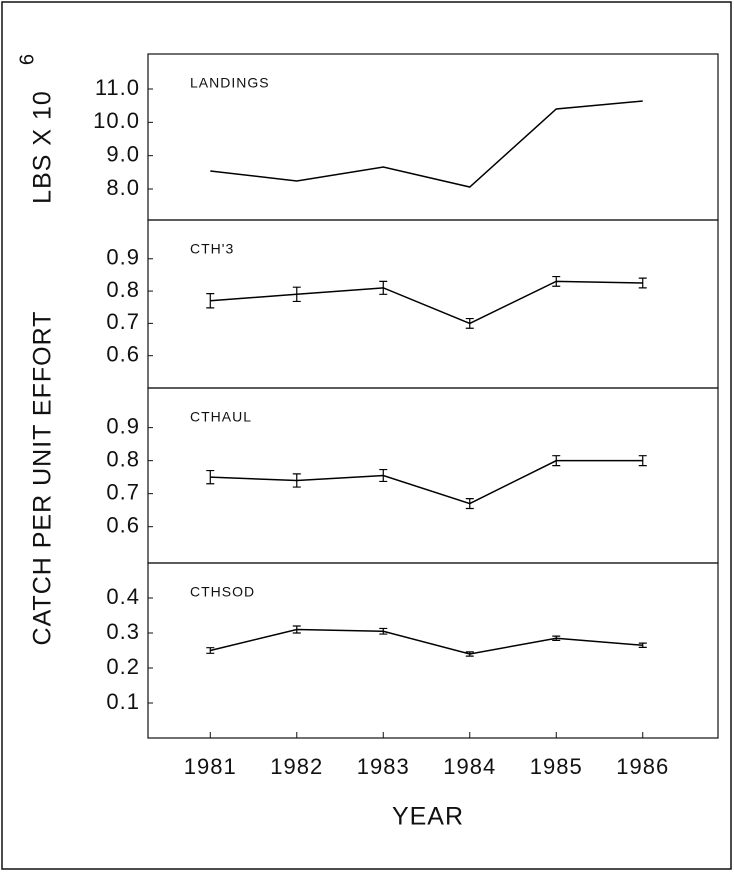  I want to click on y-tick-label: 8.0, so click(123, 187).